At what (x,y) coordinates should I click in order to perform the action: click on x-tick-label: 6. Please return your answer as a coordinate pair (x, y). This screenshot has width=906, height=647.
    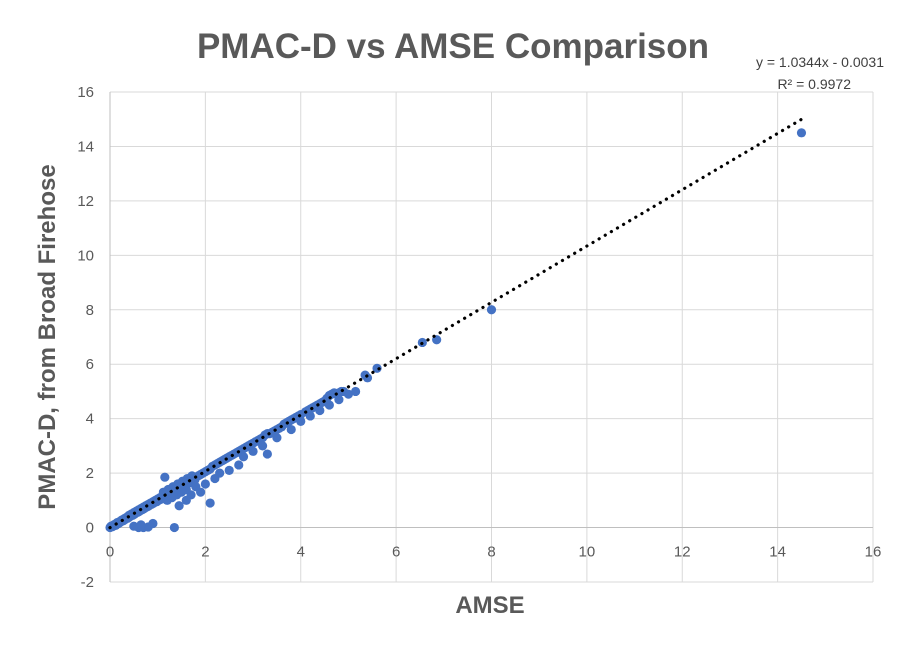
    Looking at the image, I should click on (396, 552).